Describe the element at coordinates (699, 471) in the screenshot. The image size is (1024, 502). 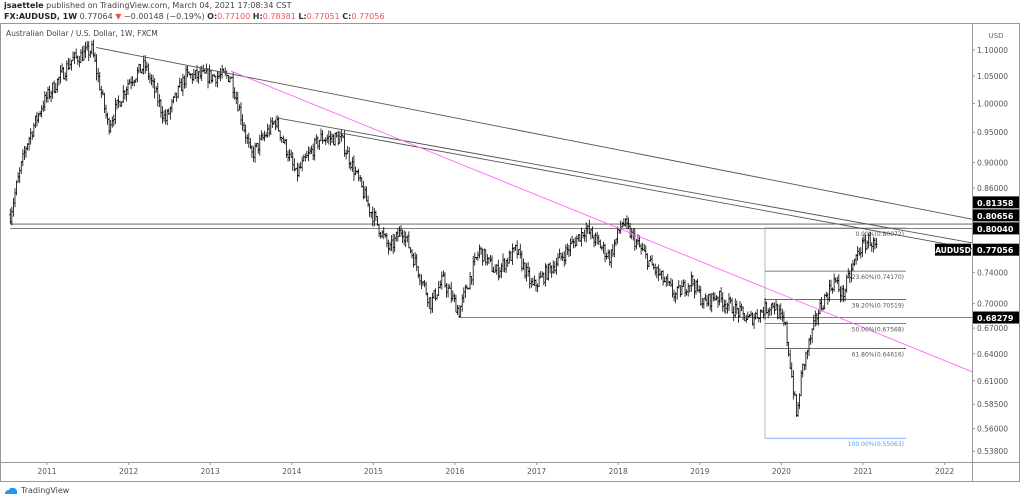
I see `time-tick-label: 2019` at that location.